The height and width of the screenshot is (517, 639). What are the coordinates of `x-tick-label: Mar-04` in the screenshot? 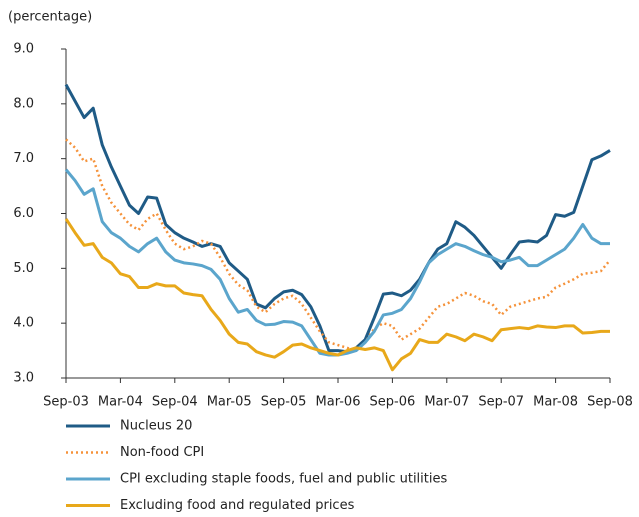 It's located at (120, 402).